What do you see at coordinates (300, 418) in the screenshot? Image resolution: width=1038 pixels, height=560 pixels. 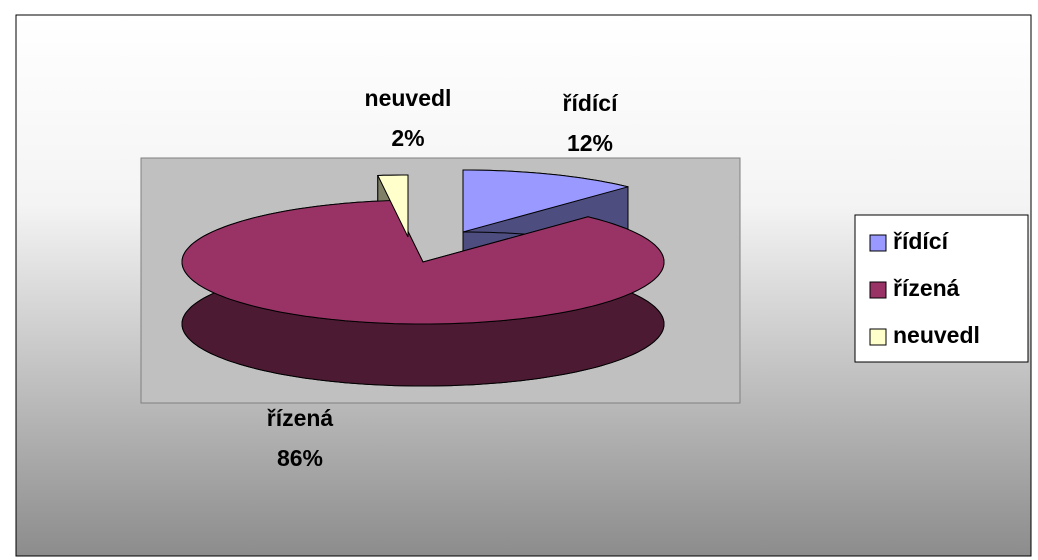 I see `data-label-name: řízená` at bounding box center [300, 418].